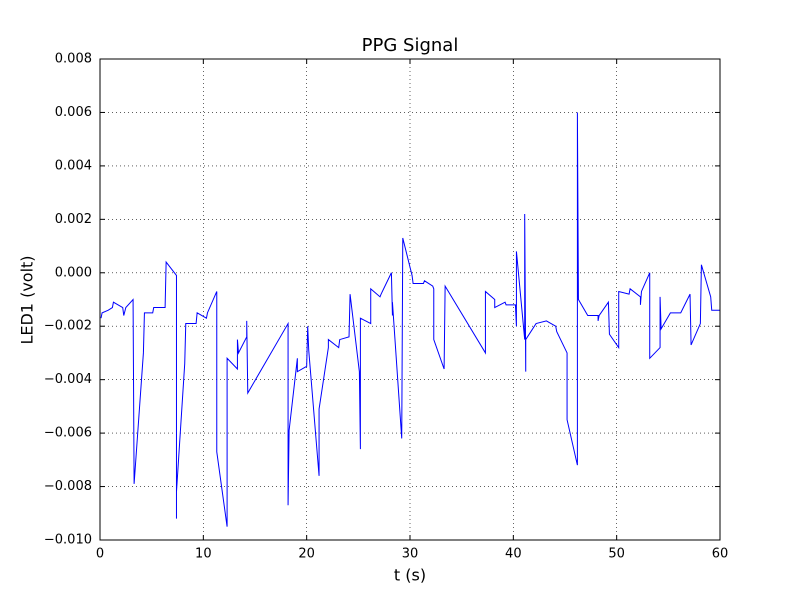 Image resolution: width=800 pixels, height=600 pixels. I want to click on y-tick-label: 0.004, so click(73, 165).